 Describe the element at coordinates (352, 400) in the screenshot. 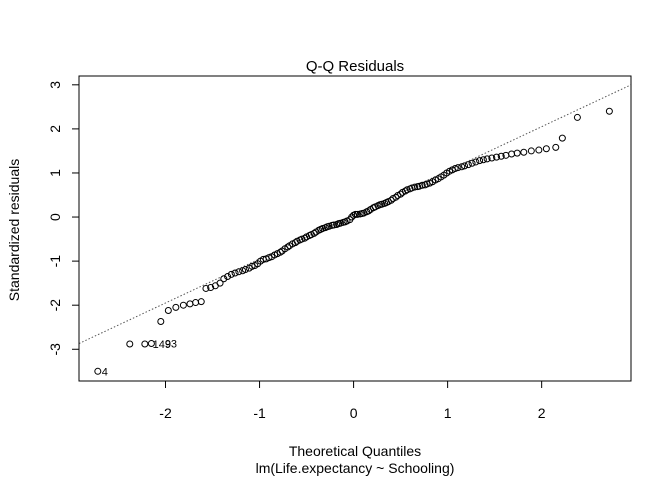

I see `x-axis: -2 -1 0 1 2` at that location.